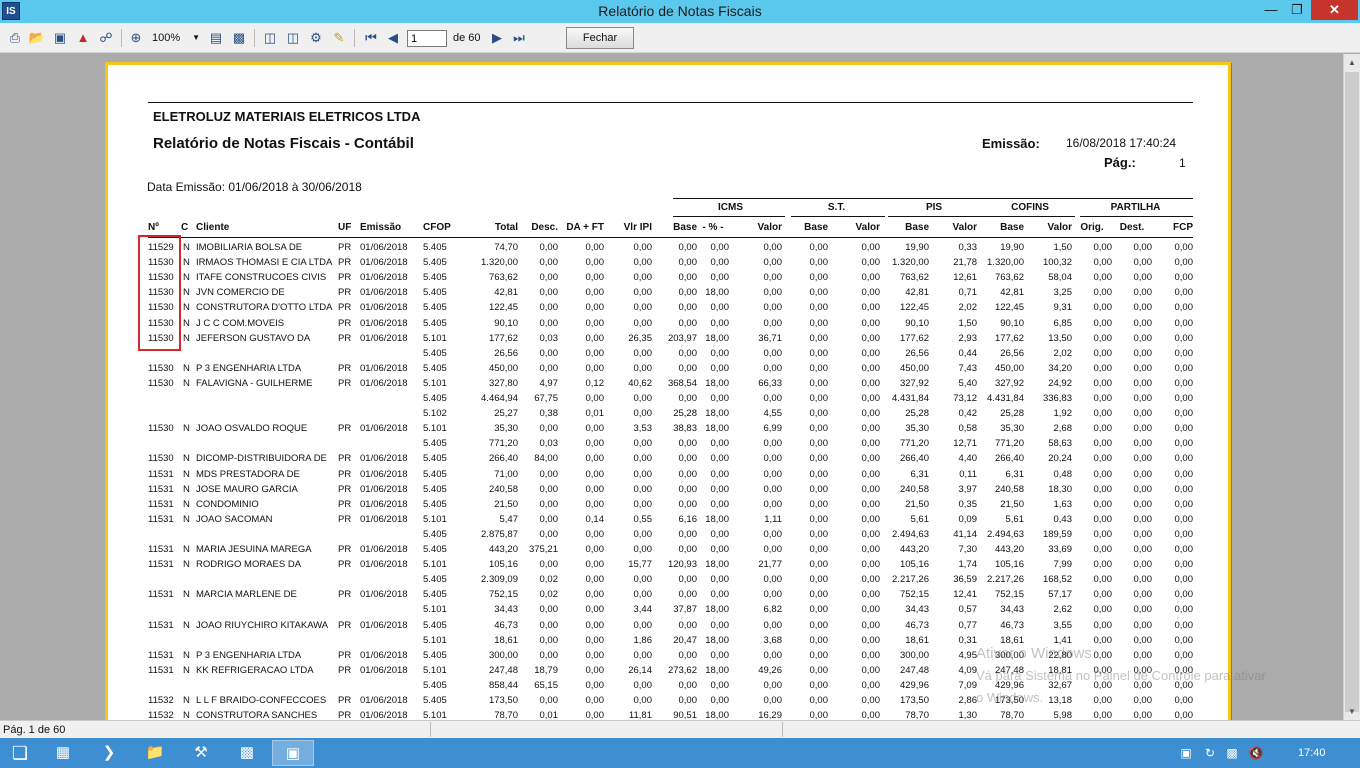 The height and width of the screenshot is (768, 1360). Describe the element at coordinates (546, 685) in the screenshot. I see `cell-desc: 65,15` at that location.